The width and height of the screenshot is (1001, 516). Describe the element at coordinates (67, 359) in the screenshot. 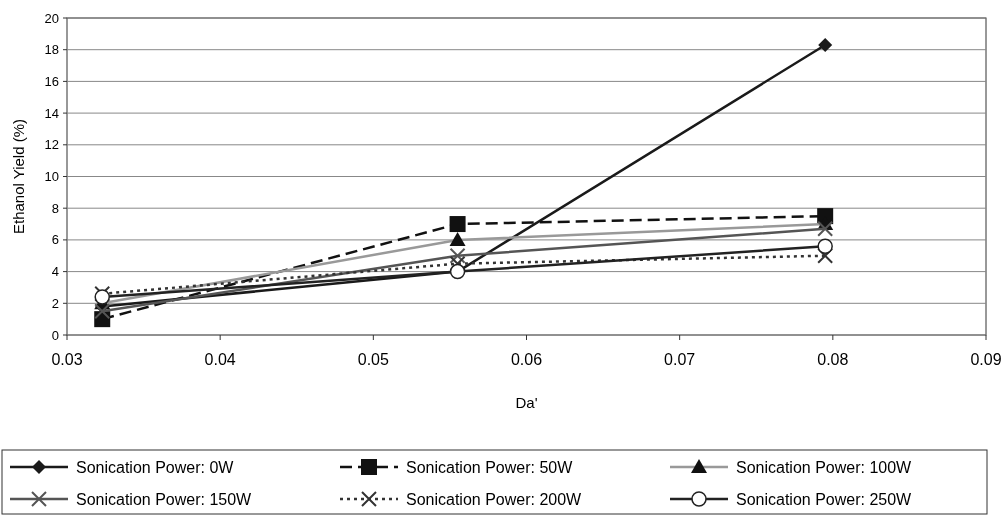

I see `x-tick-label: 0.03` at that location.